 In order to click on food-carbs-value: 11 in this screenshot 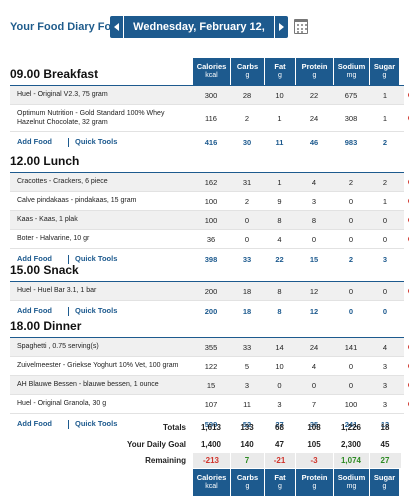, I will do `click(247, 404)`.